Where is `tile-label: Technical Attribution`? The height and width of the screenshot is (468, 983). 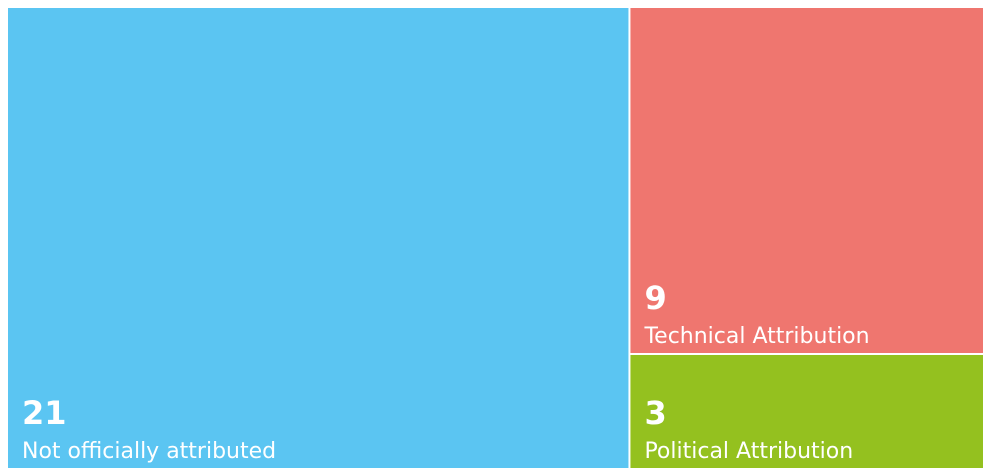
tile-label: Technical Attribution is located at coordinates (756, 336).